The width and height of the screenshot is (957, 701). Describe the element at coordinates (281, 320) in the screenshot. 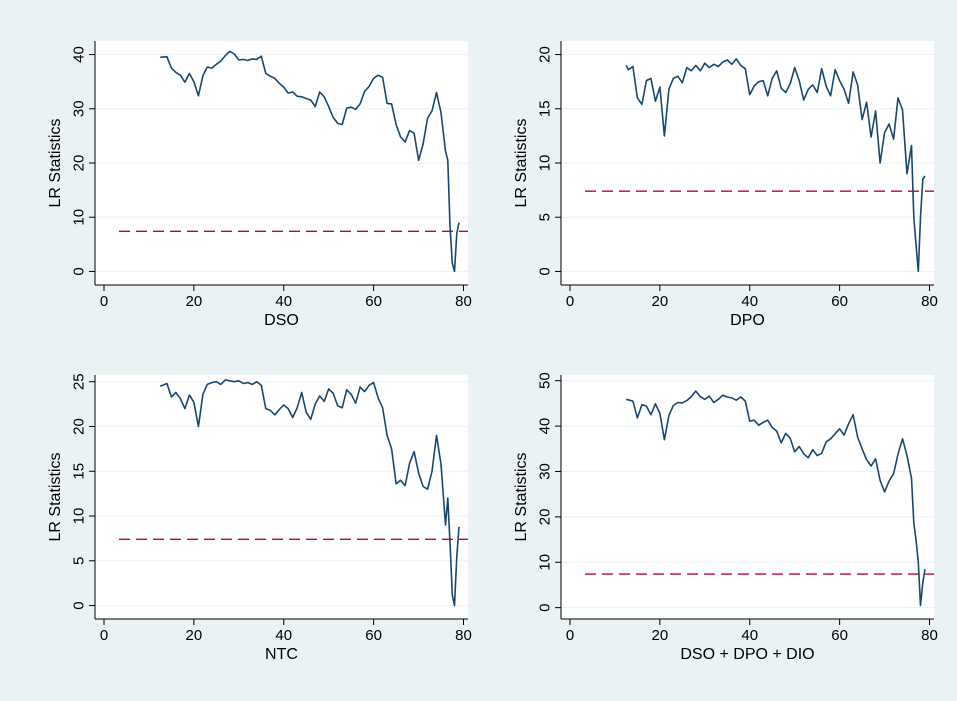

I see `x-axis-title: DSO` at that location.